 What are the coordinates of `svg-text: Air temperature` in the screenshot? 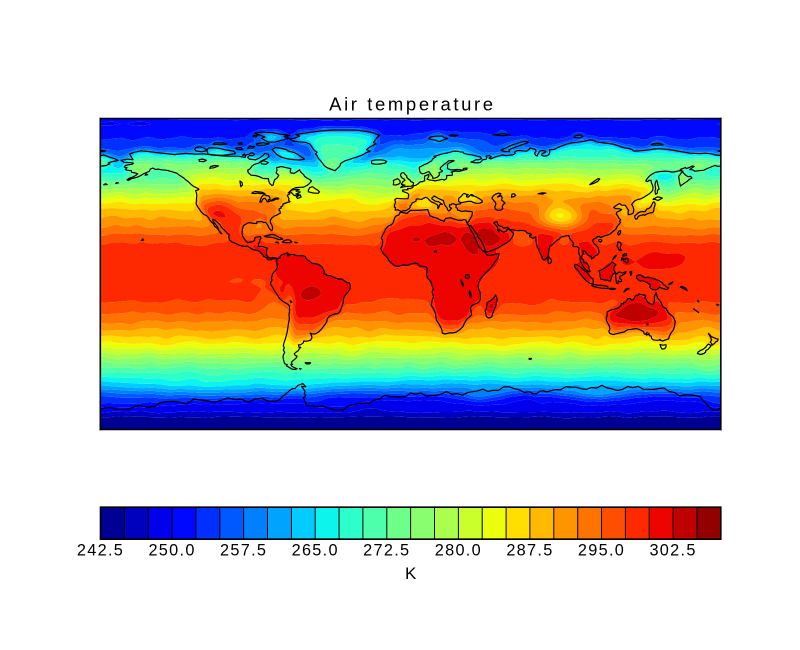 It's located at (412, 104).